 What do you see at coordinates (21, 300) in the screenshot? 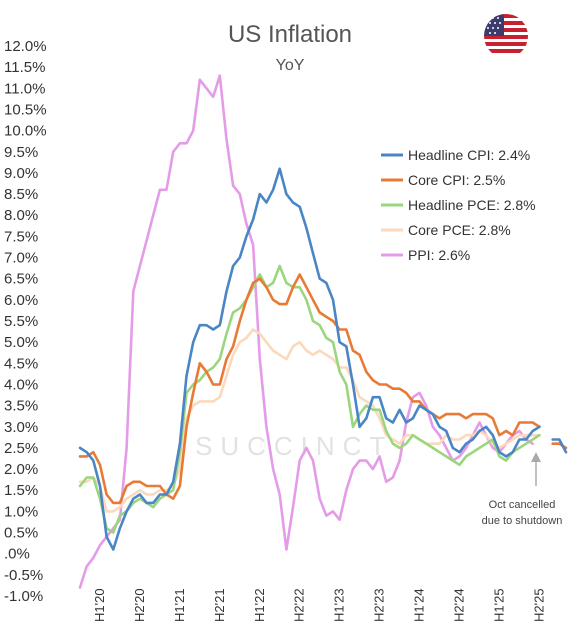
I see `y-tick-label: 6.0%` at bounding box center [21, 300].